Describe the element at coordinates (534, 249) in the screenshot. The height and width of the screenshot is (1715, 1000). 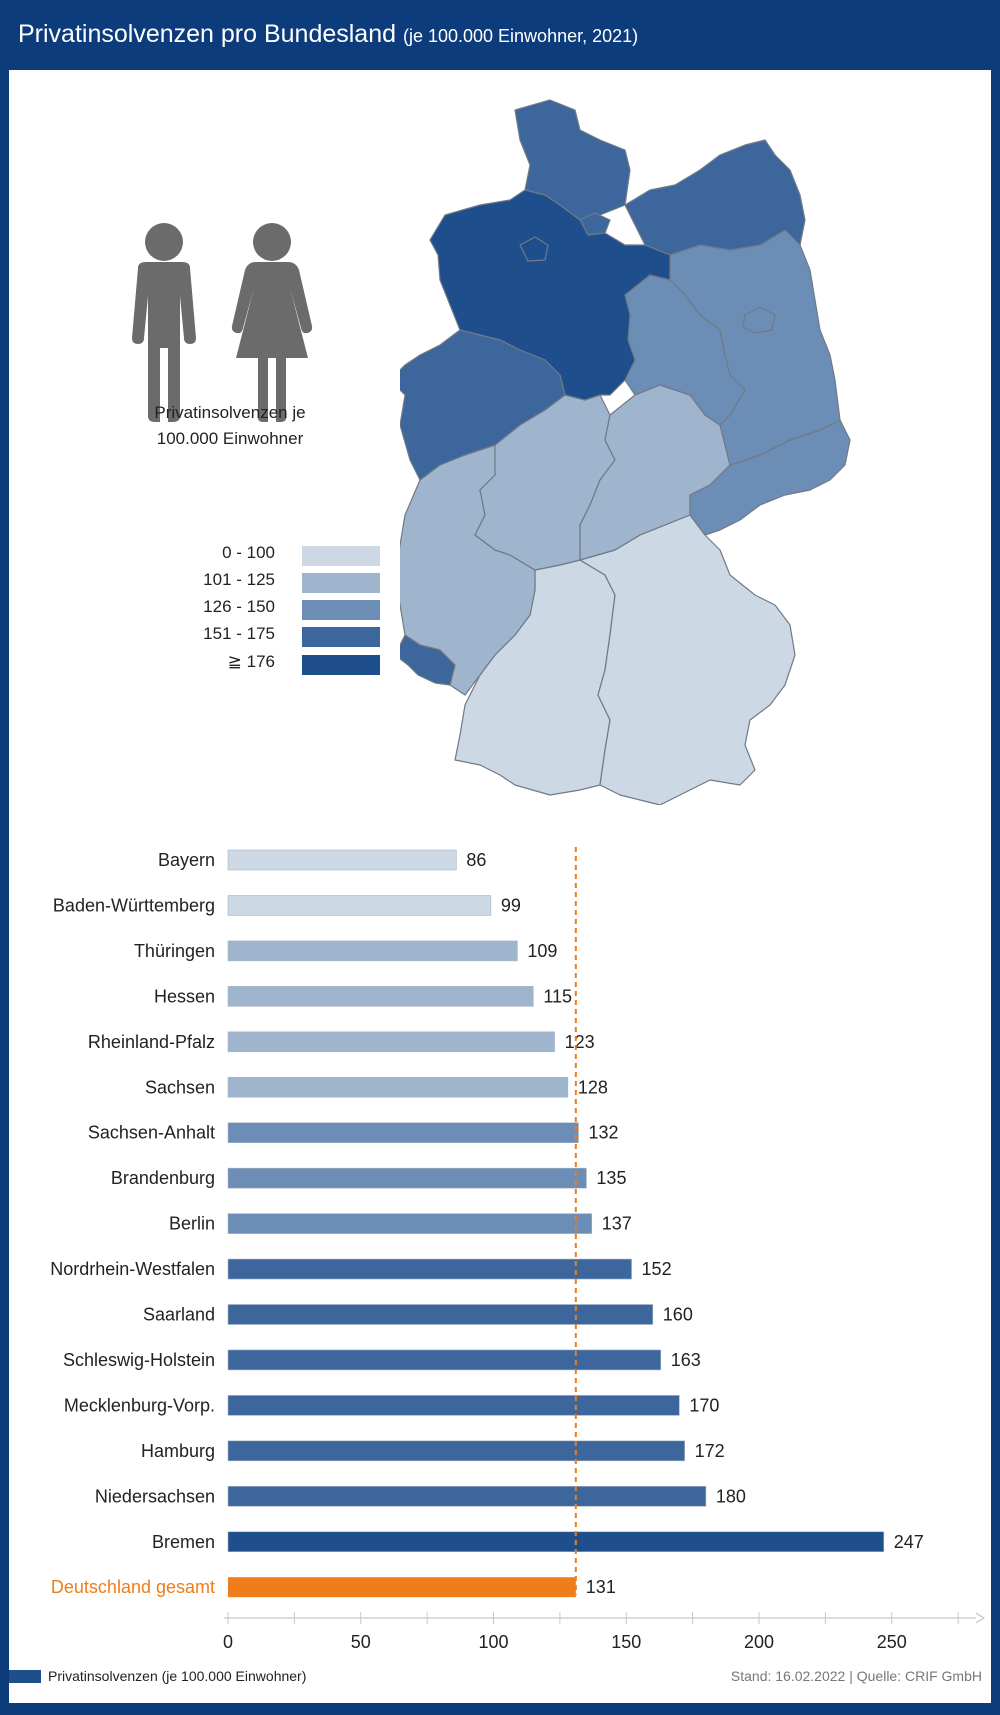
I see `map-state-bremen` at that location.